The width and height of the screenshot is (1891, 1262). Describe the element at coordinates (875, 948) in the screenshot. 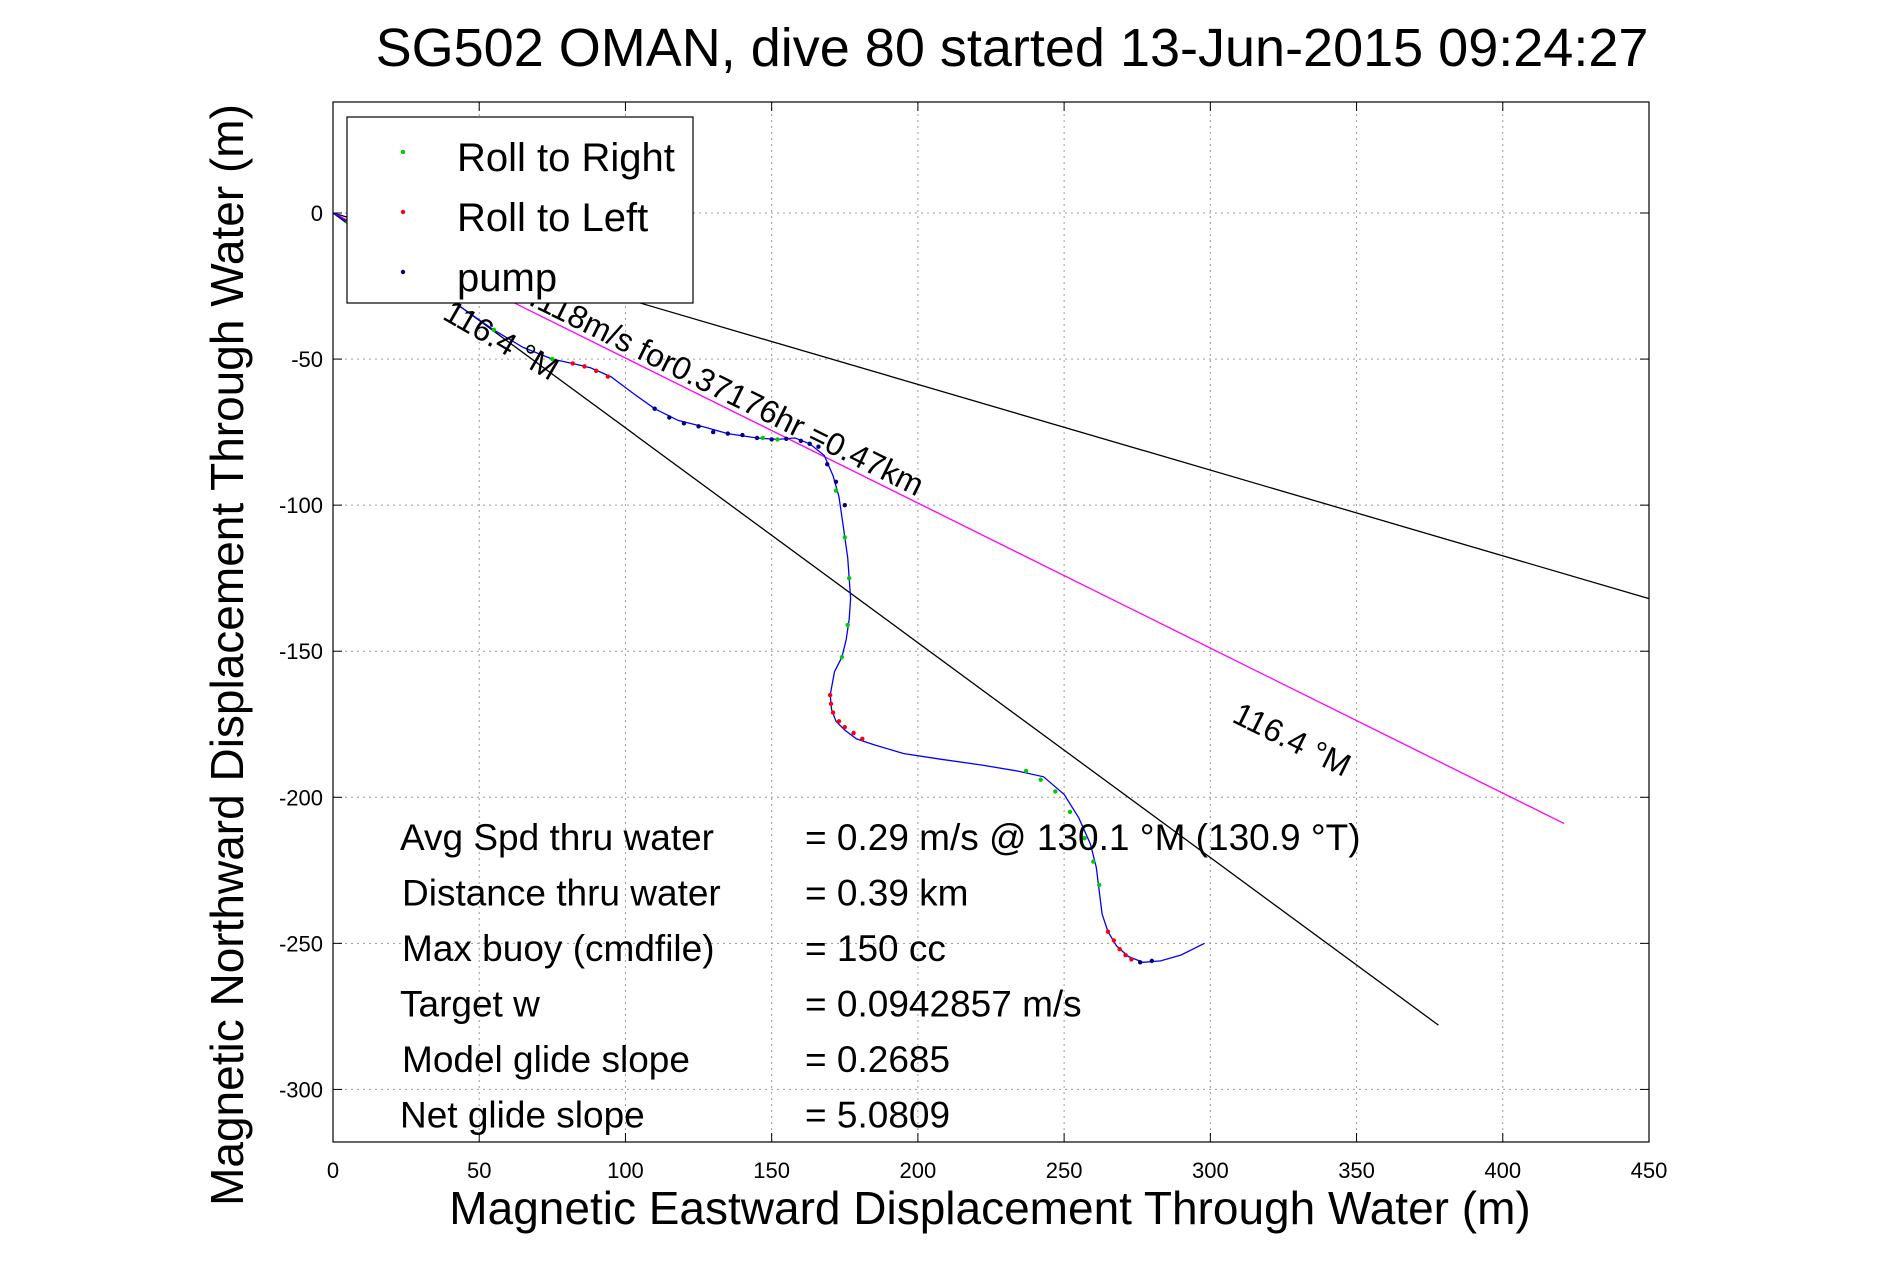

I see `stat-value: = 150 cc` at that location.